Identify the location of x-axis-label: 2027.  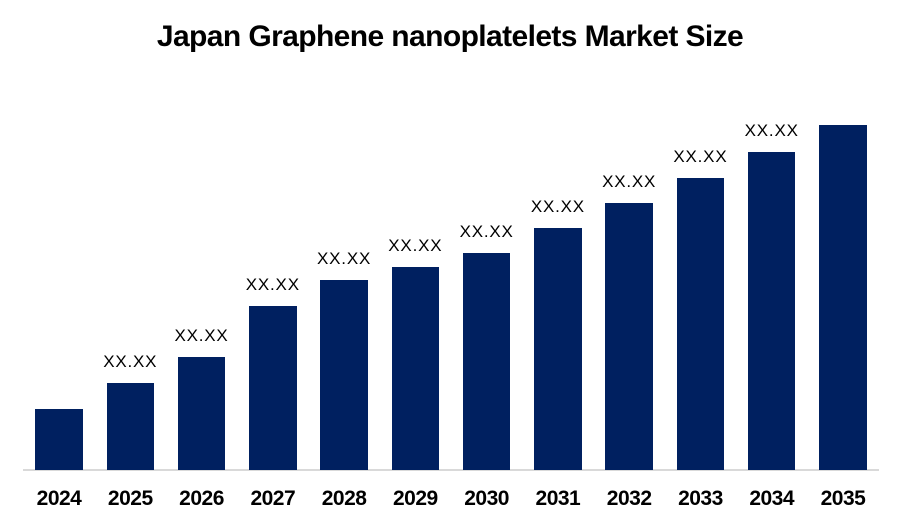
(273, 498).